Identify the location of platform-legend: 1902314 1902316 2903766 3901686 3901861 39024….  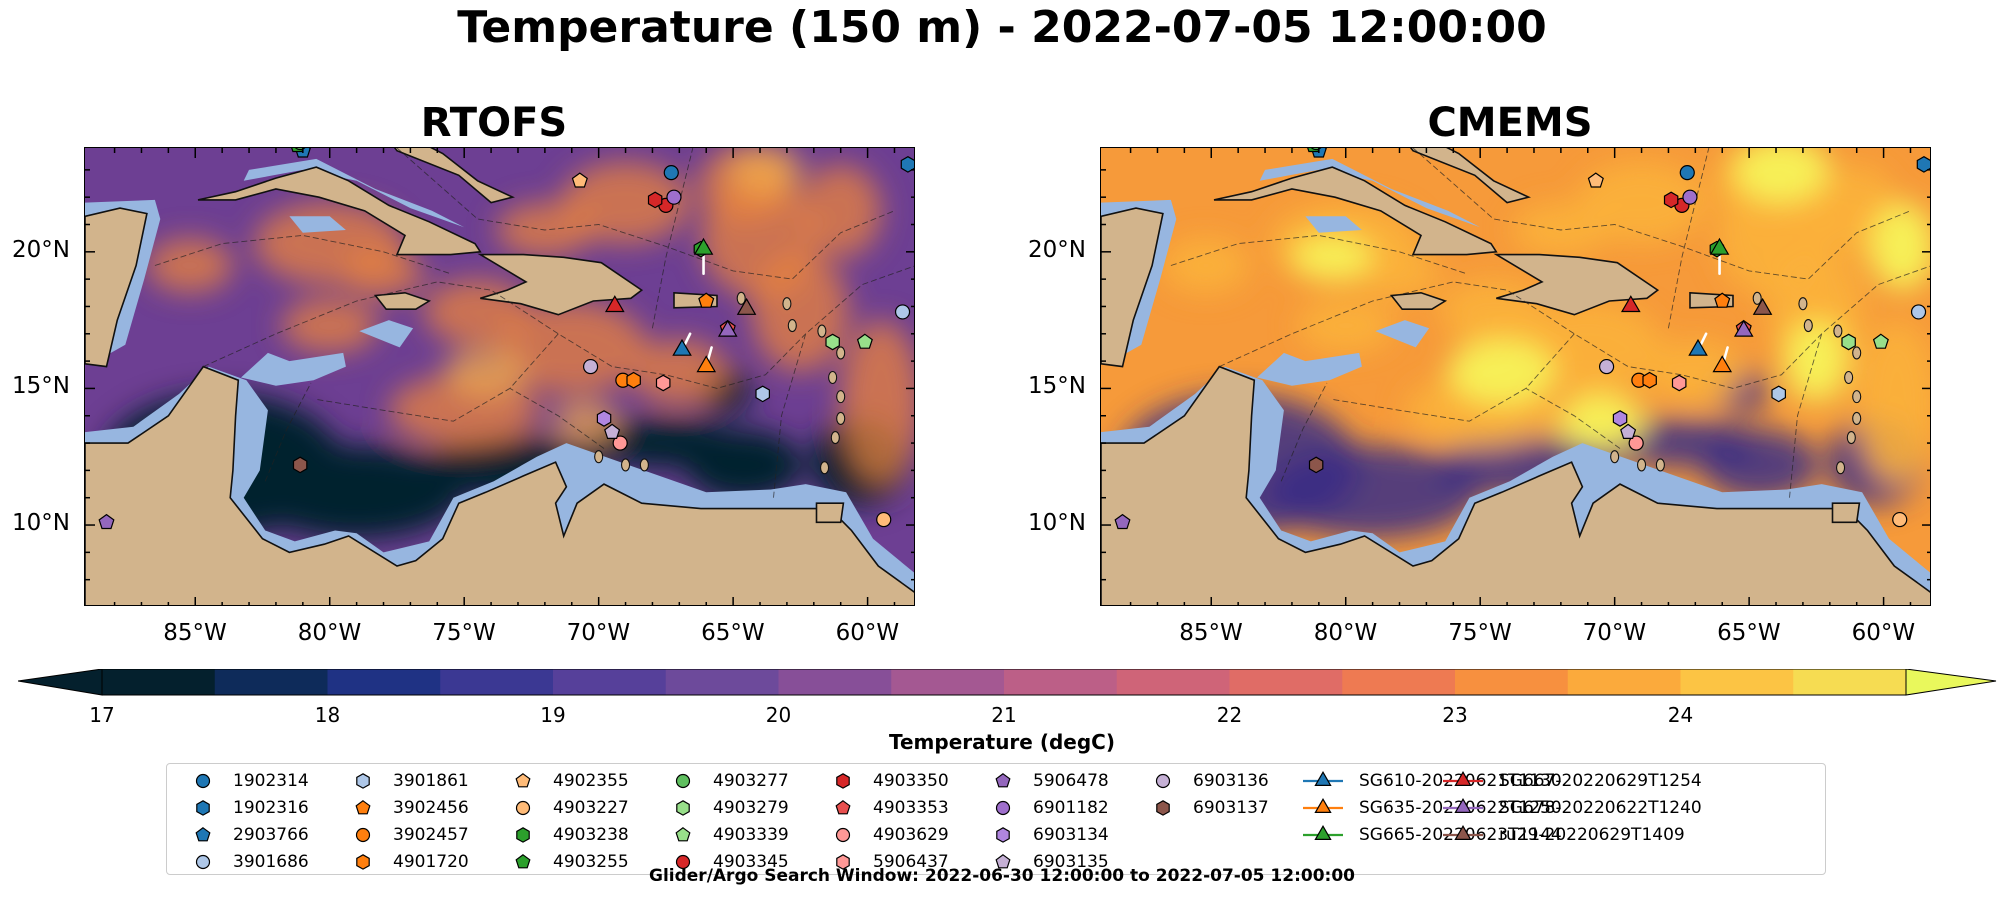
(996, 819).